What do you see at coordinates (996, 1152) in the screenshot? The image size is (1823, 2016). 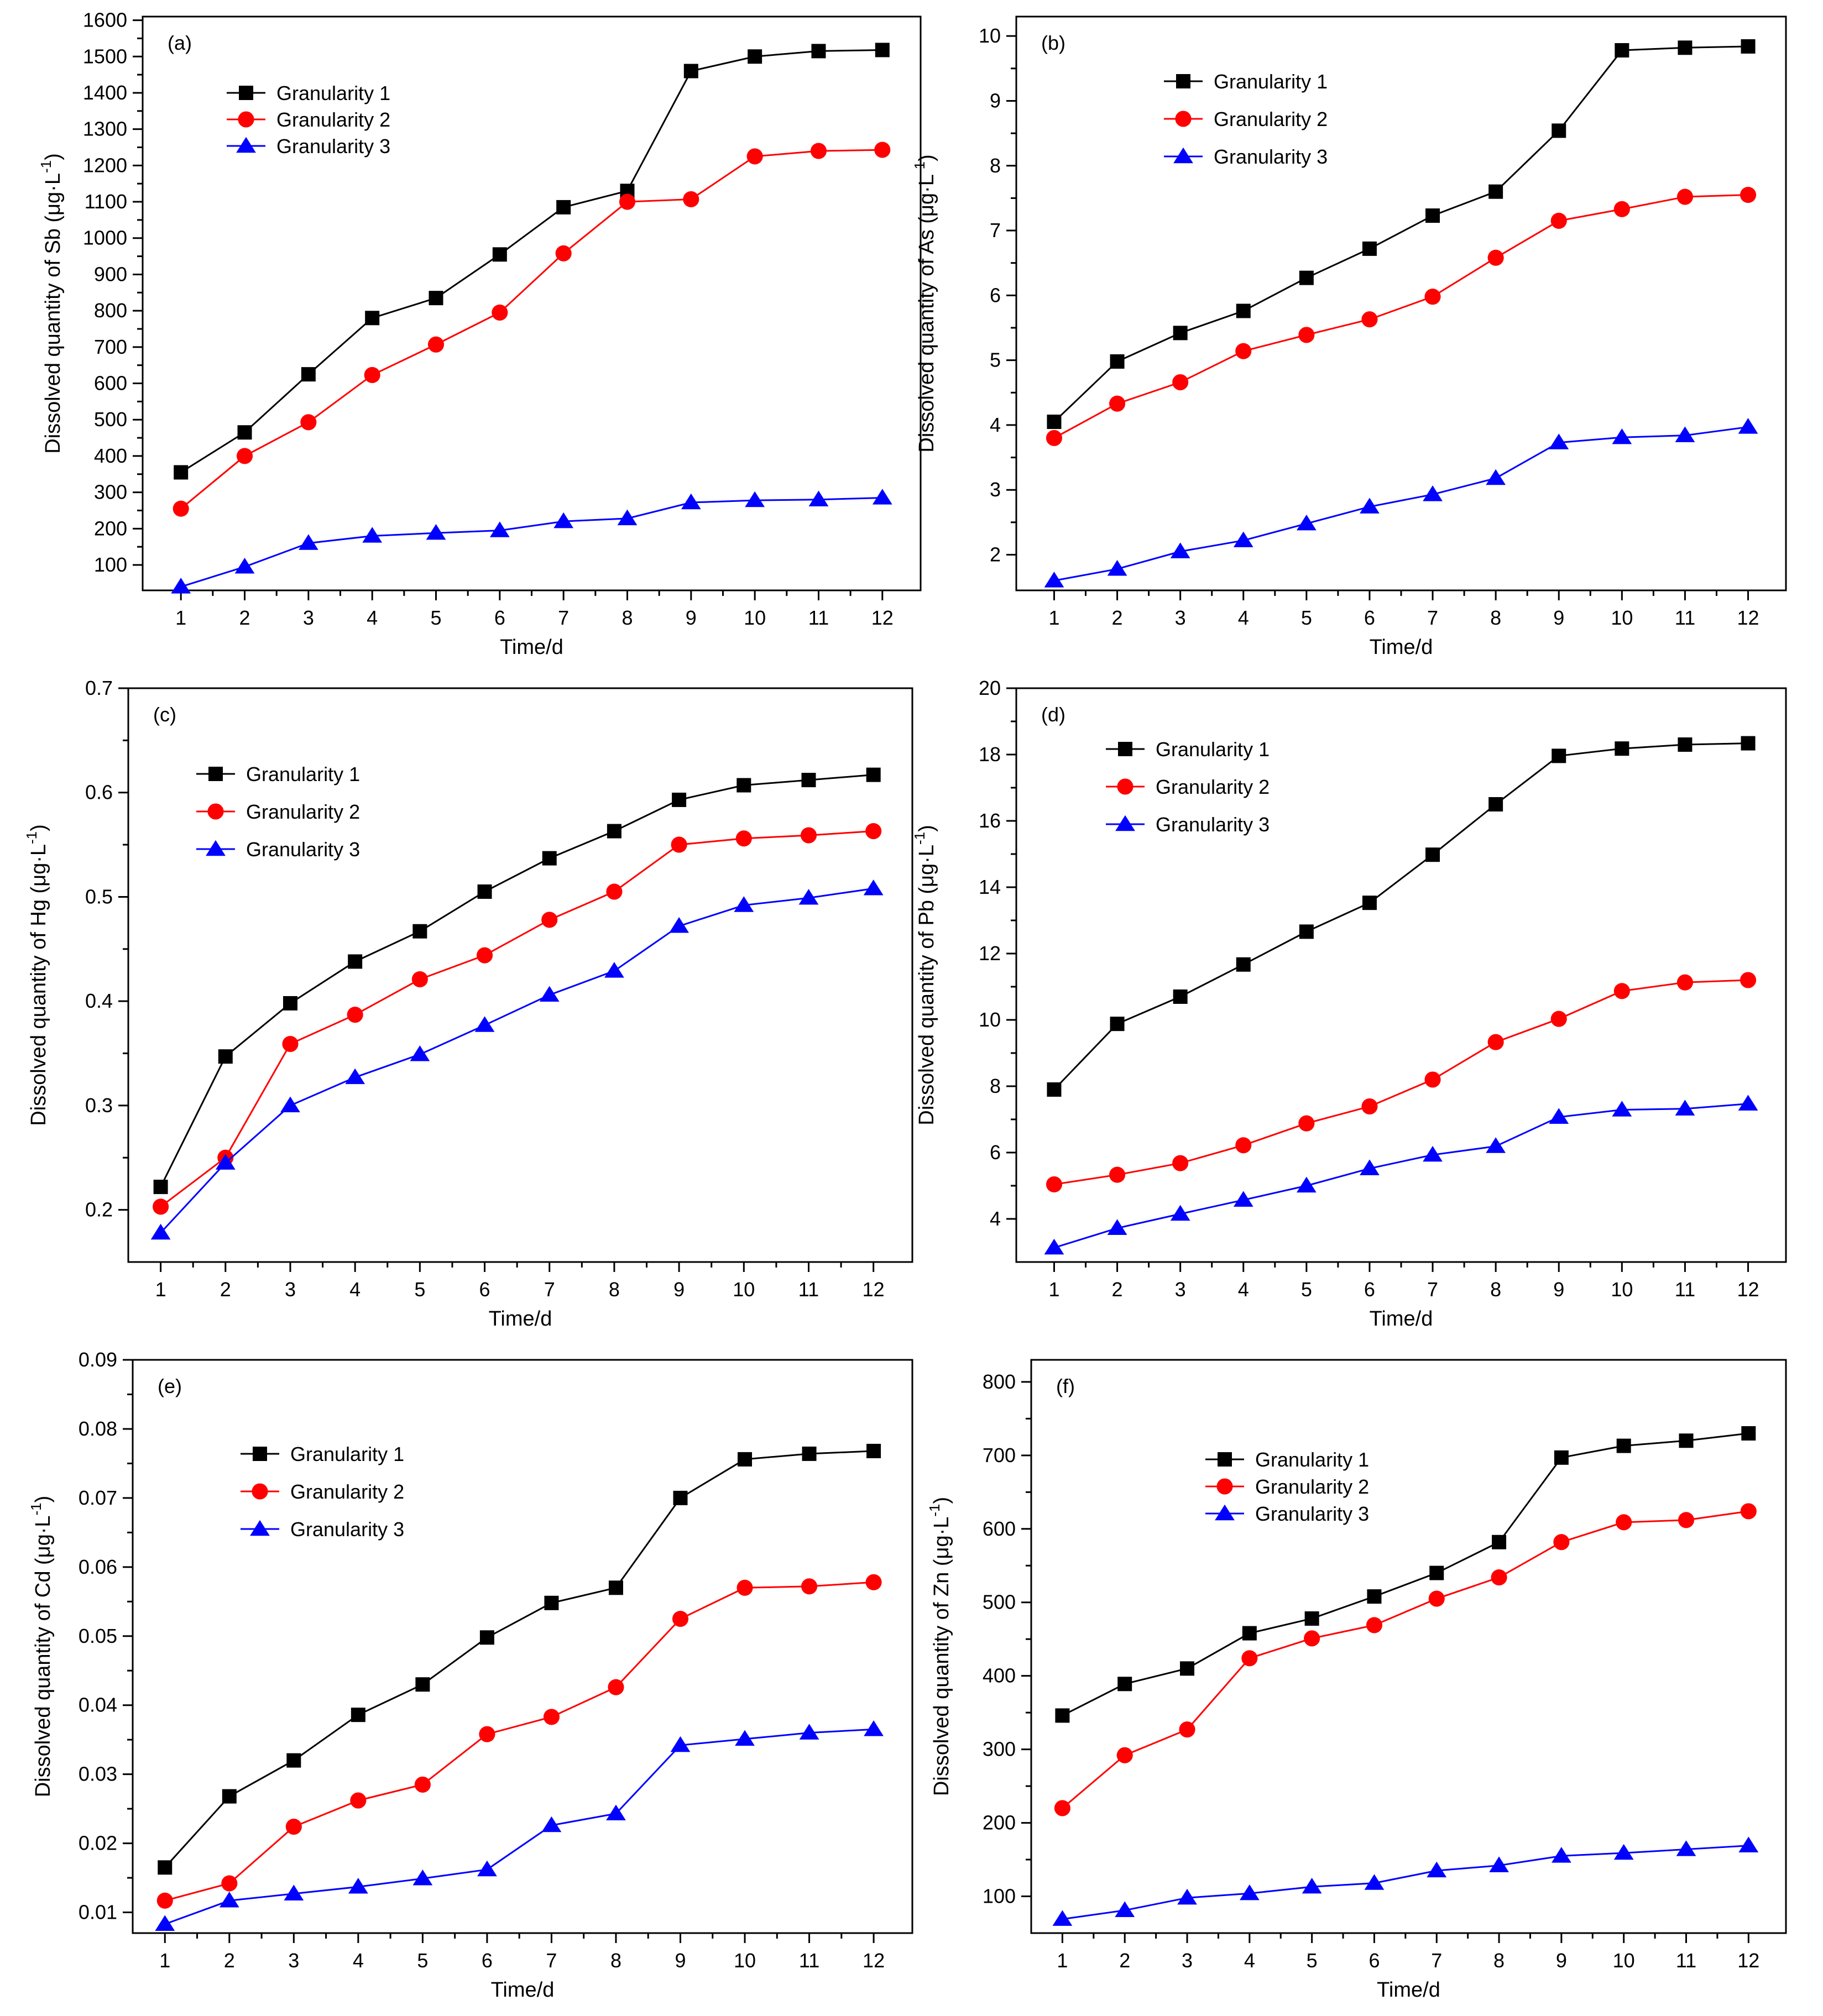 I see `y-tick-label: 6` at bounding box center [996, 1152].